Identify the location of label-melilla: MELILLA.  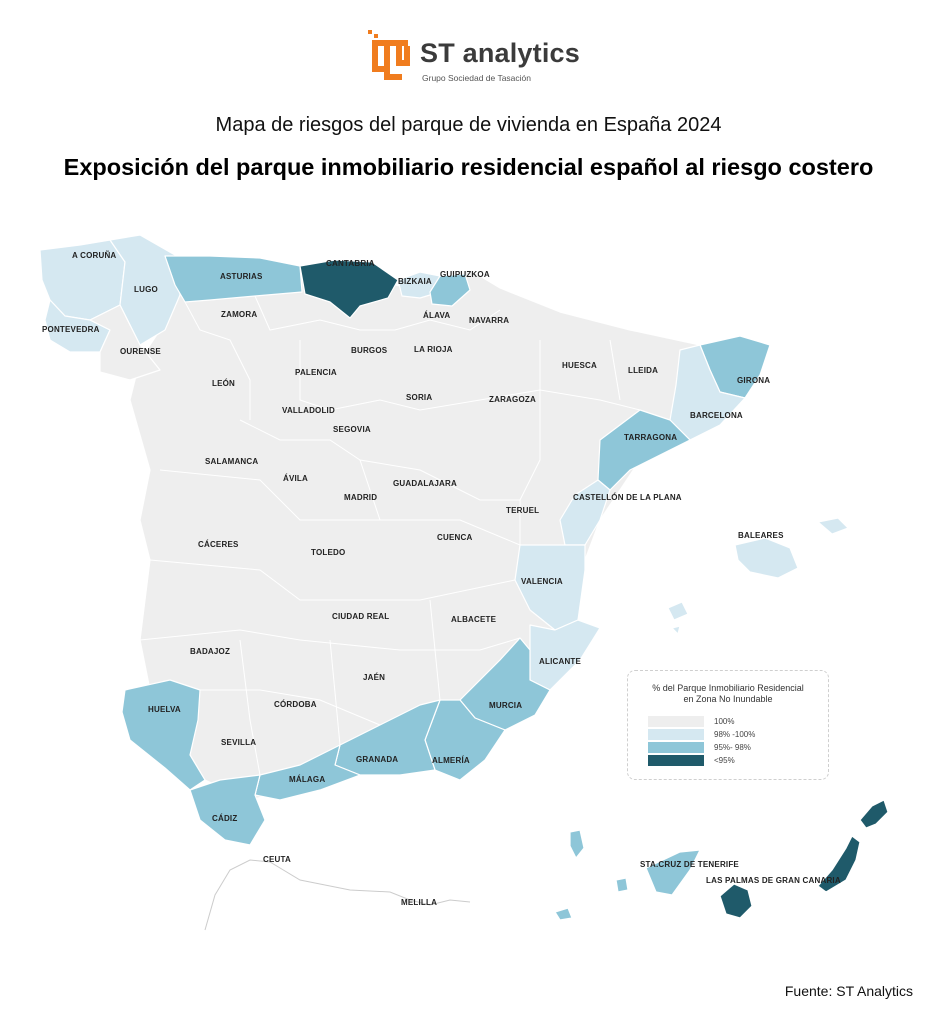
(419, 902).